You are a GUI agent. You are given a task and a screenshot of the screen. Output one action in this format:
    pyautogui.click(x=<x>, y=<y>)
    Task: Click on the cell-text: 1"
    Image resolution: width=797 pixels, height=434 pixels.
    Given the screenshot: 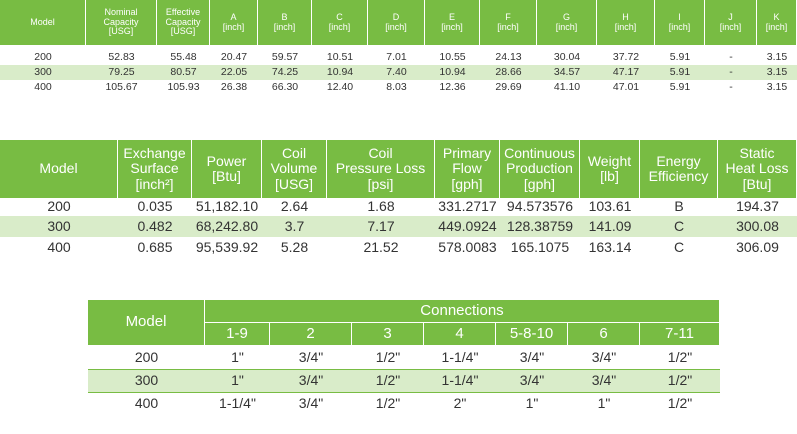 What is the action you would take?
    pyautogui.click(x=237, y=357)
    